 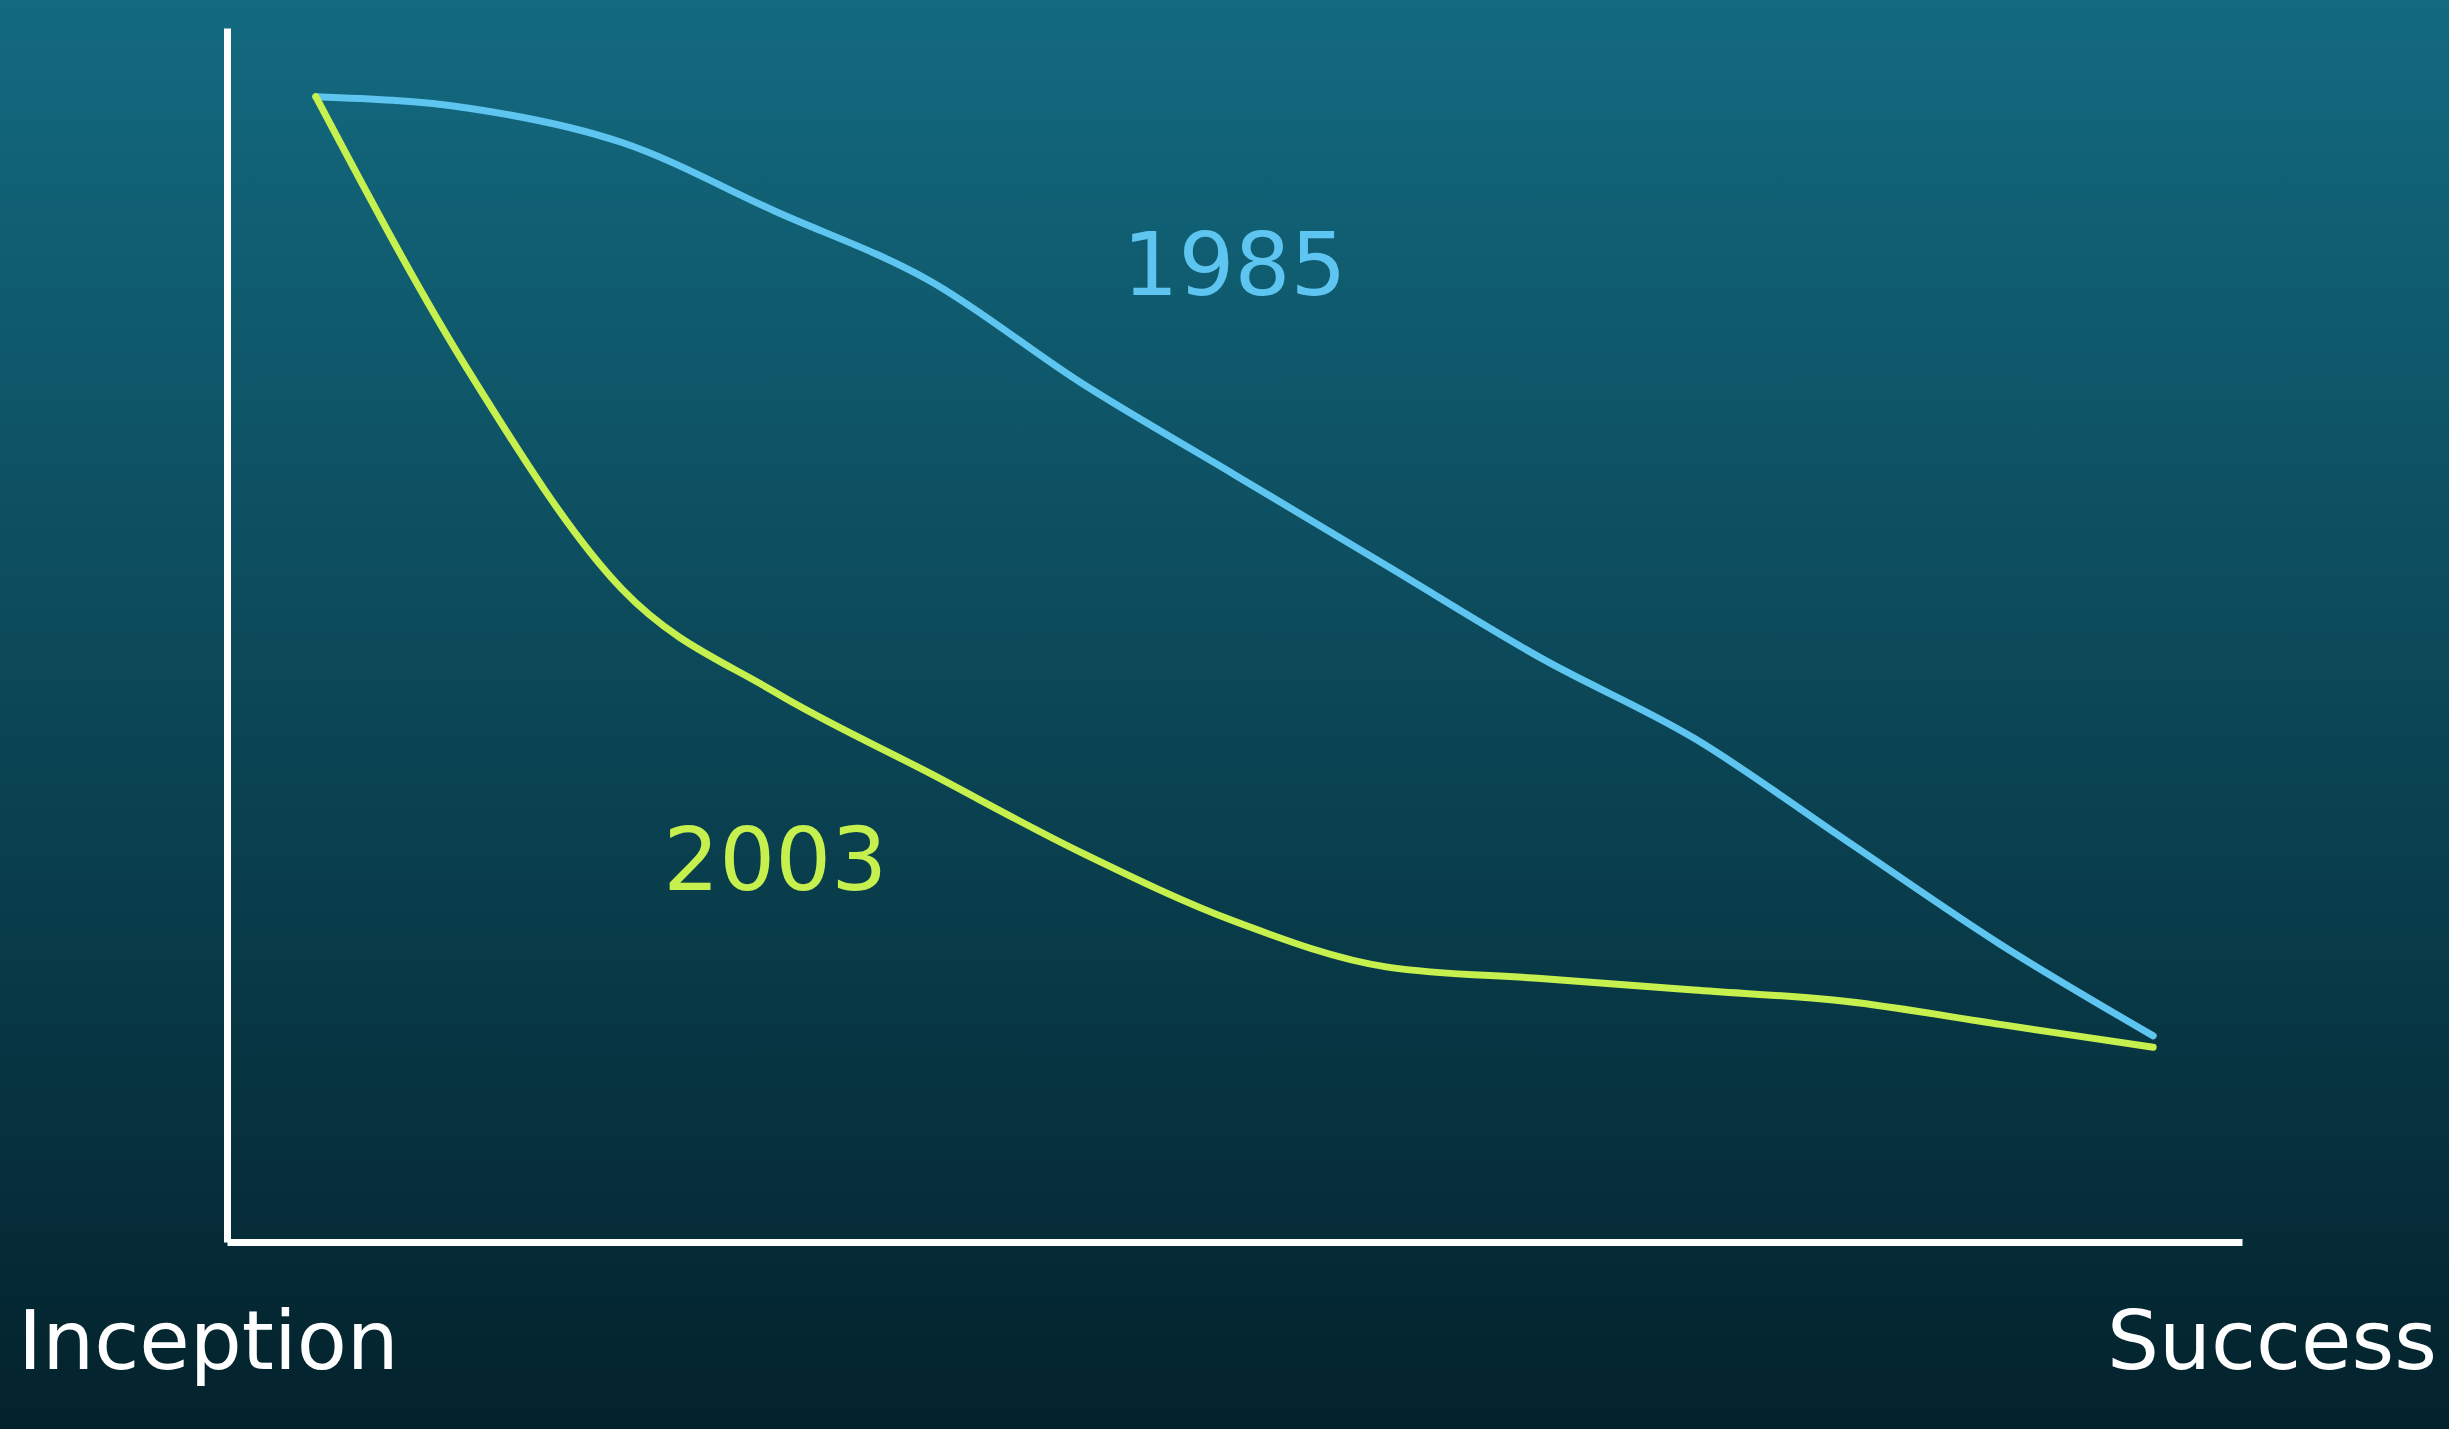 I want to click on text: Inception, so click(x=208, y=1340).